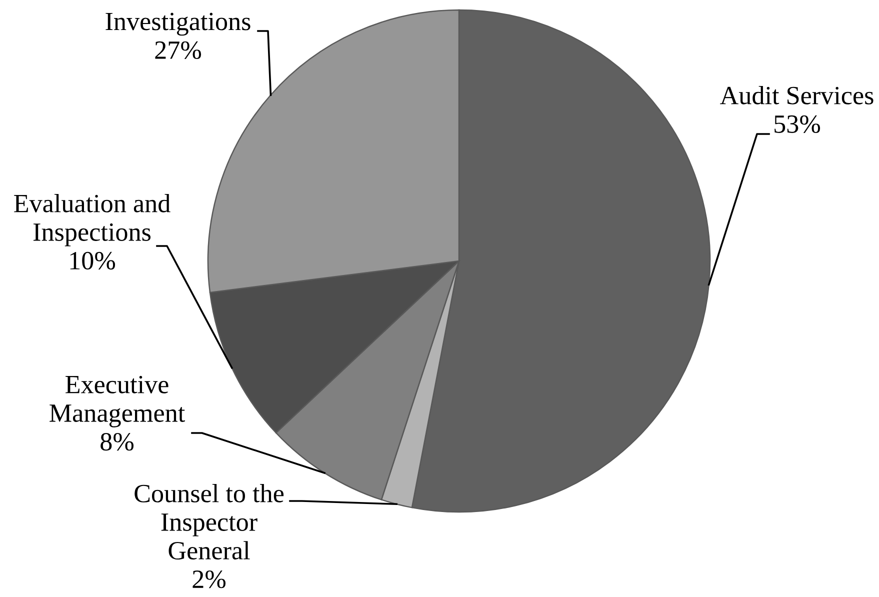 Image resolution: width=879 pixels, height=597 pixels. What do you see at coordinates (797, 124) in the screenshot?
I see `data-label: 53%` at bounding box center [797, 124].